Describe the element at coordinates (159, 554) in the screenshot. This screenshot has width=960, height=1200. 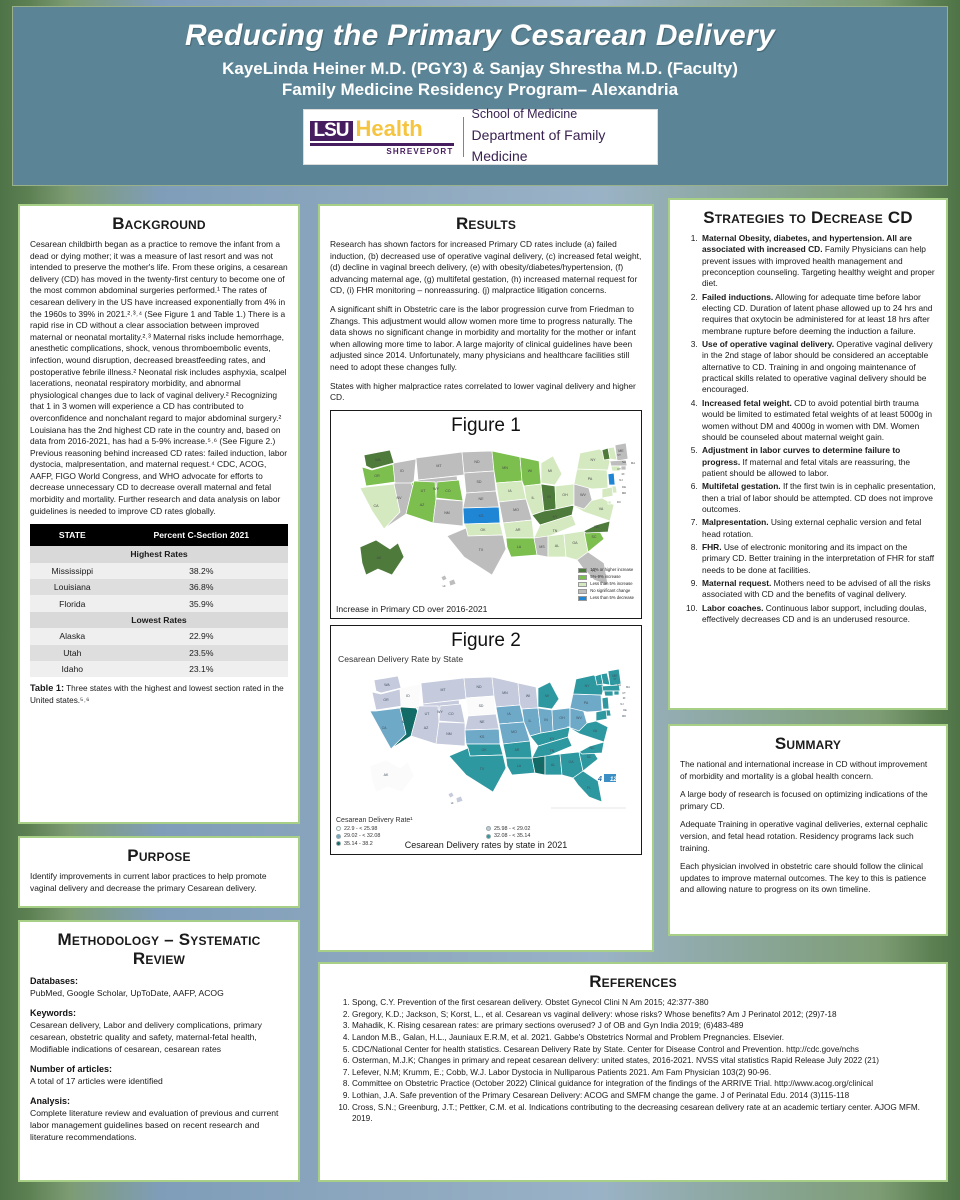
I see `table-group-row: Highest Rates` at that location.